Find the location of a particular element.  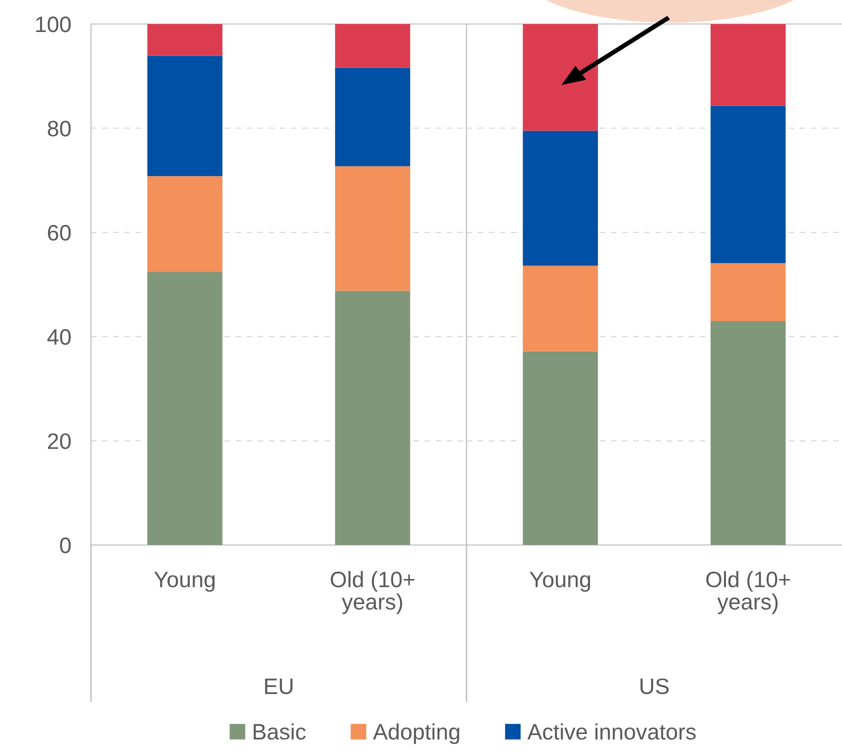

legend-label: Basic is located at coordinates (280, 731).